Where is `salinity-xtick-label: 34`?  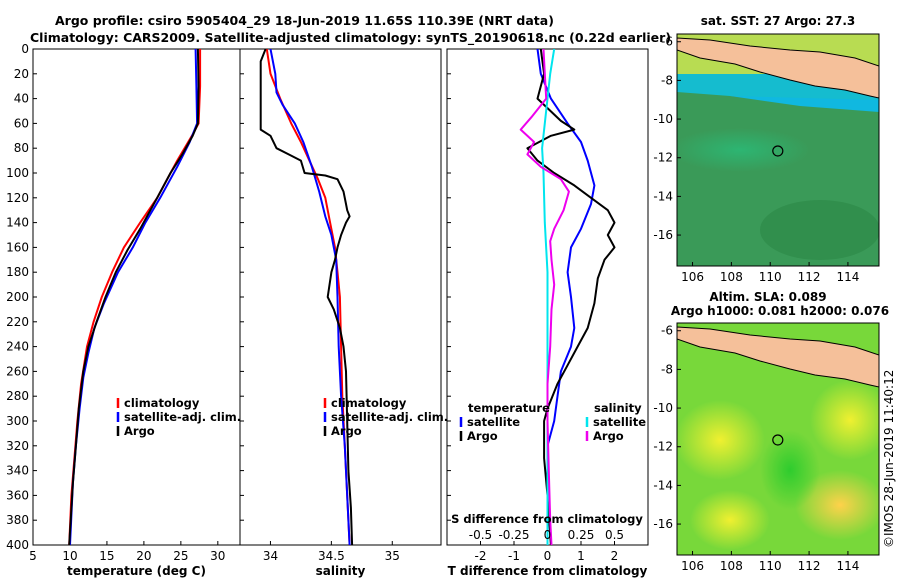
salinity-xtick-label: 34 is located at coordinates (270, 556).